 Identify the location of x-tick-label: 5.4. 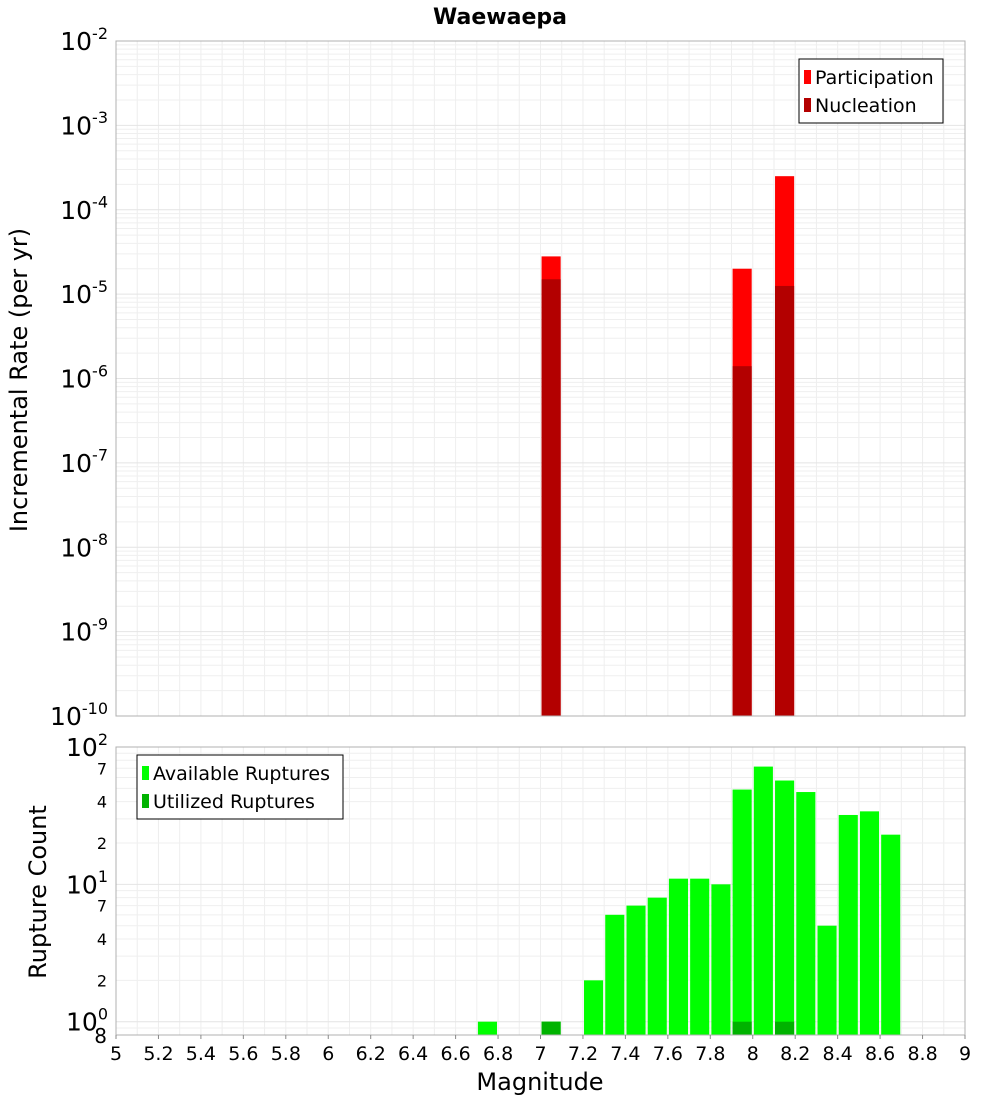
(201, 1054).